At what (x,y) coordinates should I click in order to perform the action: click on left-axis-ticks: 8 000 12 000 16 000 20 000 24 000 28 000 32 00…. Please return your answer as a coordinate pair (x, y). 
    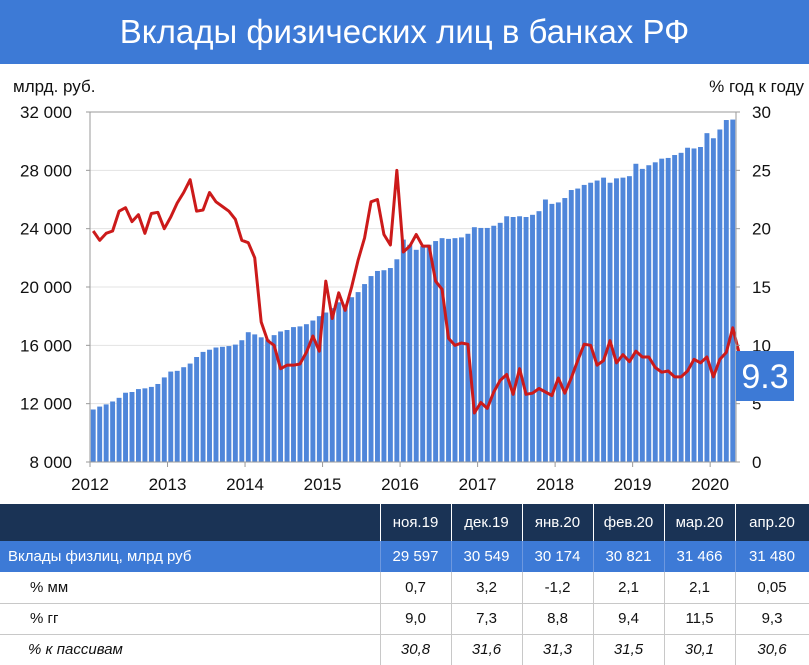
    Looking at the image, I should click on (55, 287).